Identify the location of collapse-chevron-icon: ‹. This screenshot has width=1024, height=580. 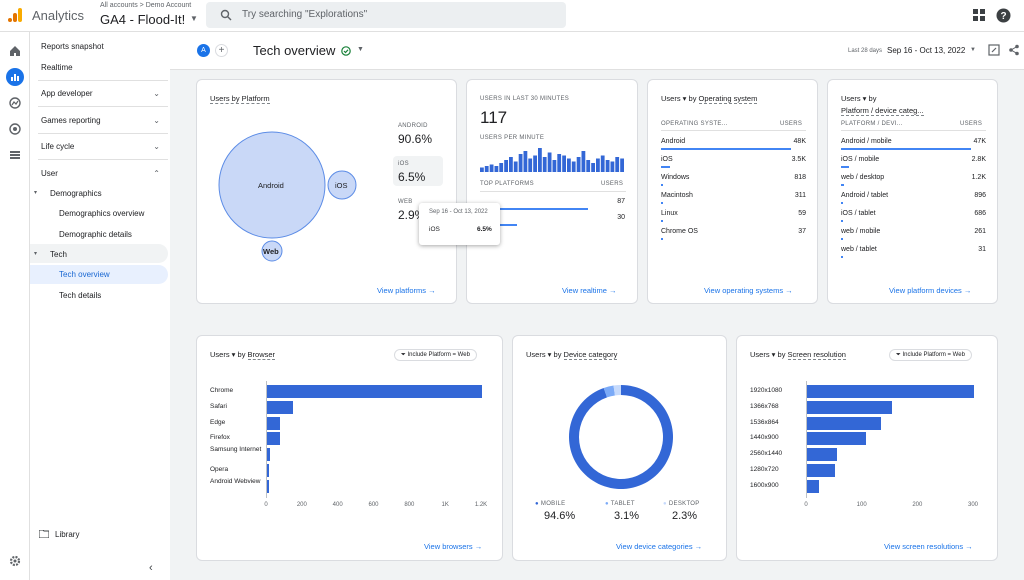
(151, 568).